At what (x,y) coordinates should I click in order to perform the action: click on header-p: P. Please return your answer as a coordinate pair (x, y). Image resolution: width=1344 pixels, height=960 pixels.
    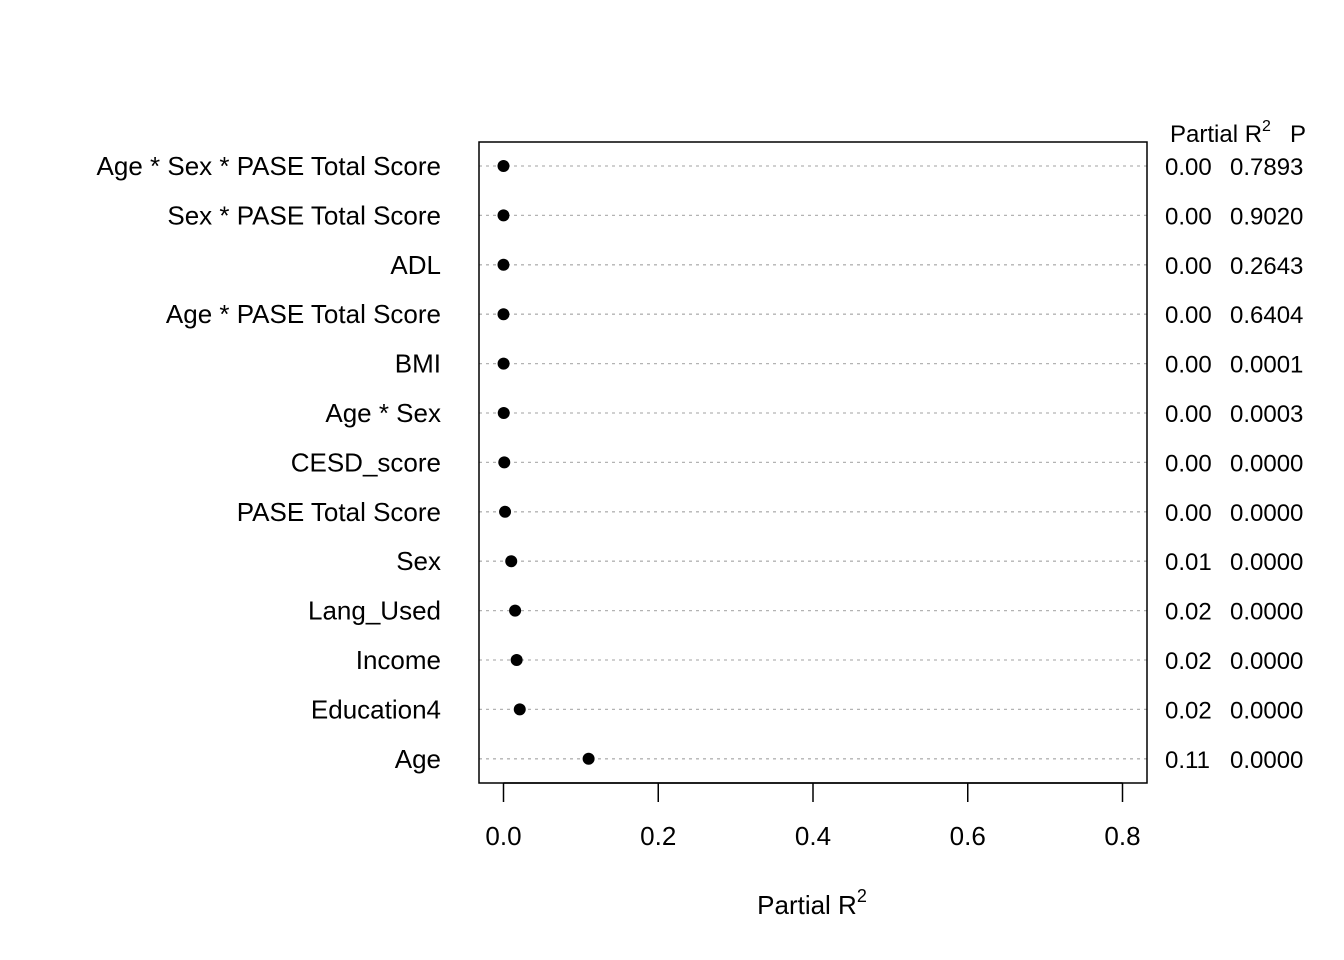
    Looking at the image, I should click on (1298, 134).